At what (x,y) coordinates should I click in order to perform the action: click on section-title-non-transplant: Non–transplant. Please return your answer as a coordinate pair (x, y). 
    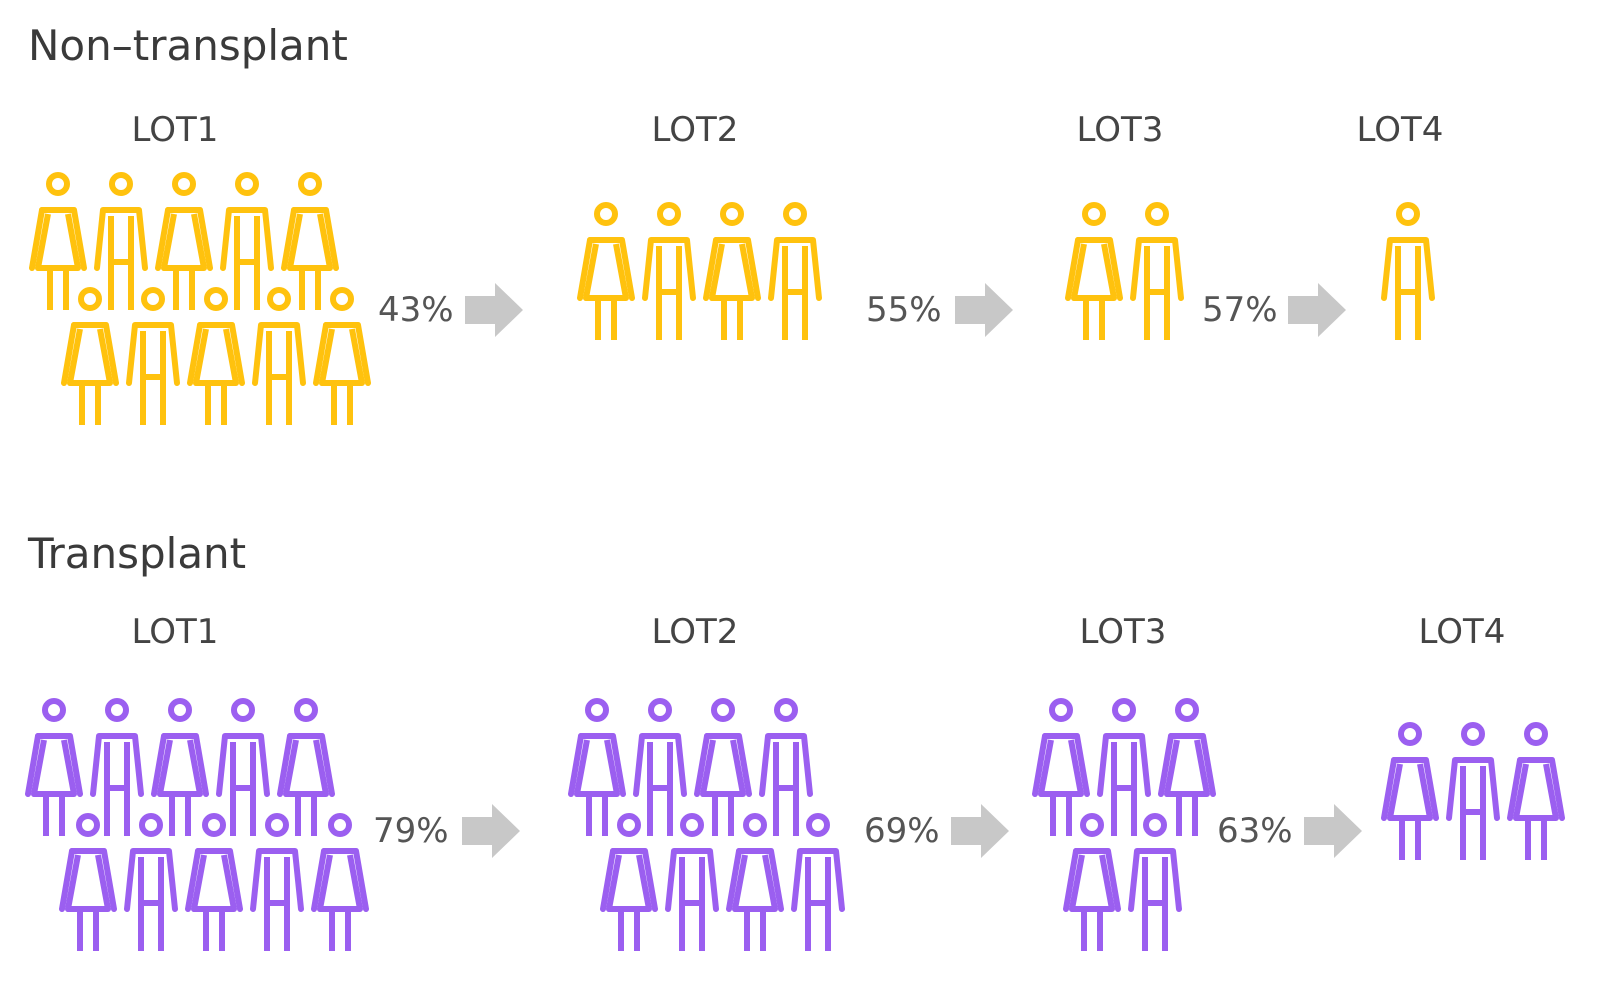
    Looking at the image, I should click on (188, 45).